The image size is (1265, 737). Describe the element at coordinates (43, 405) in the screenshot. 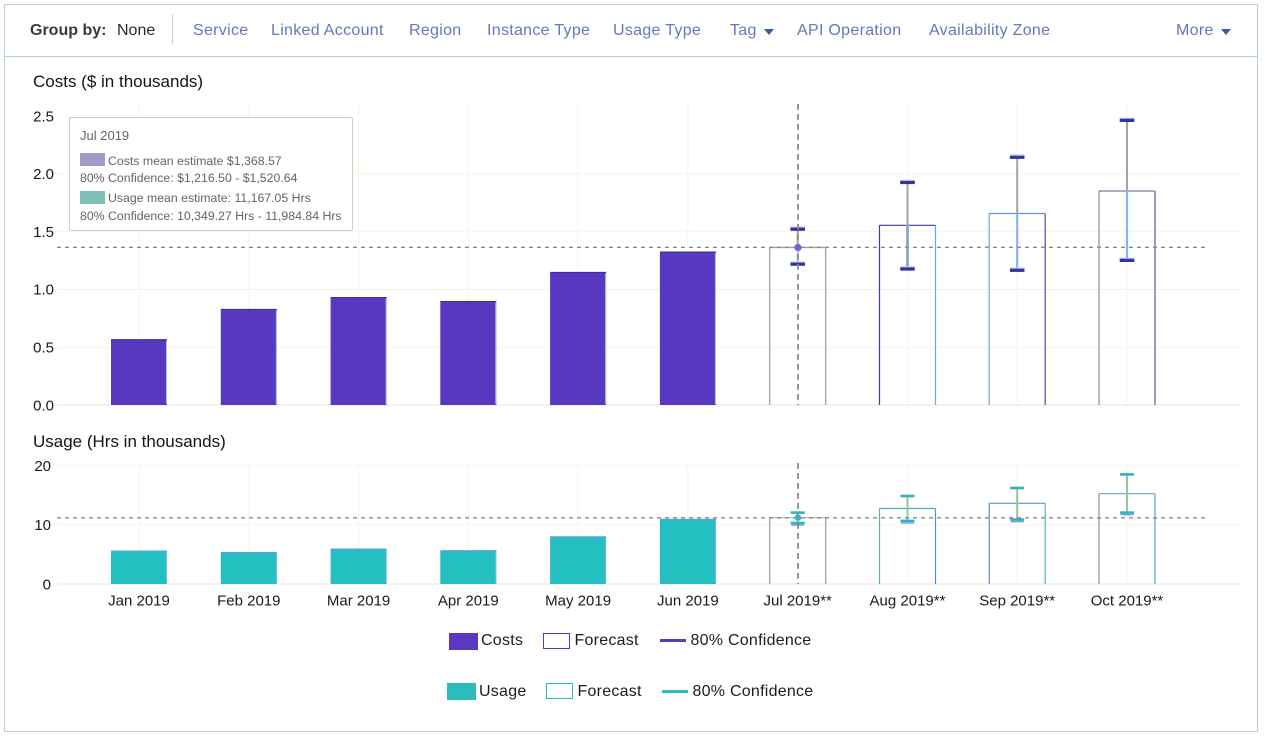

I see `svg-text: 0.0` at that location.